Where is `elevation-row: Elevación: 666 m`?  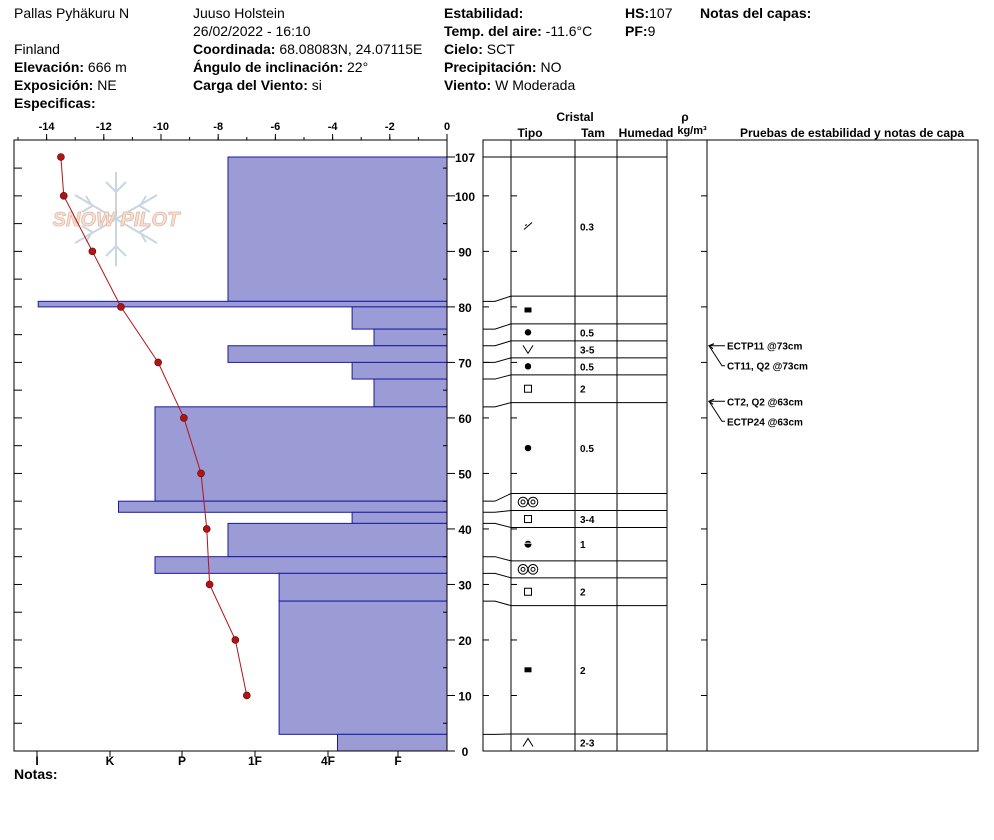
elevation-row: Elevación: 666 m is located at coordinates (70, 67).